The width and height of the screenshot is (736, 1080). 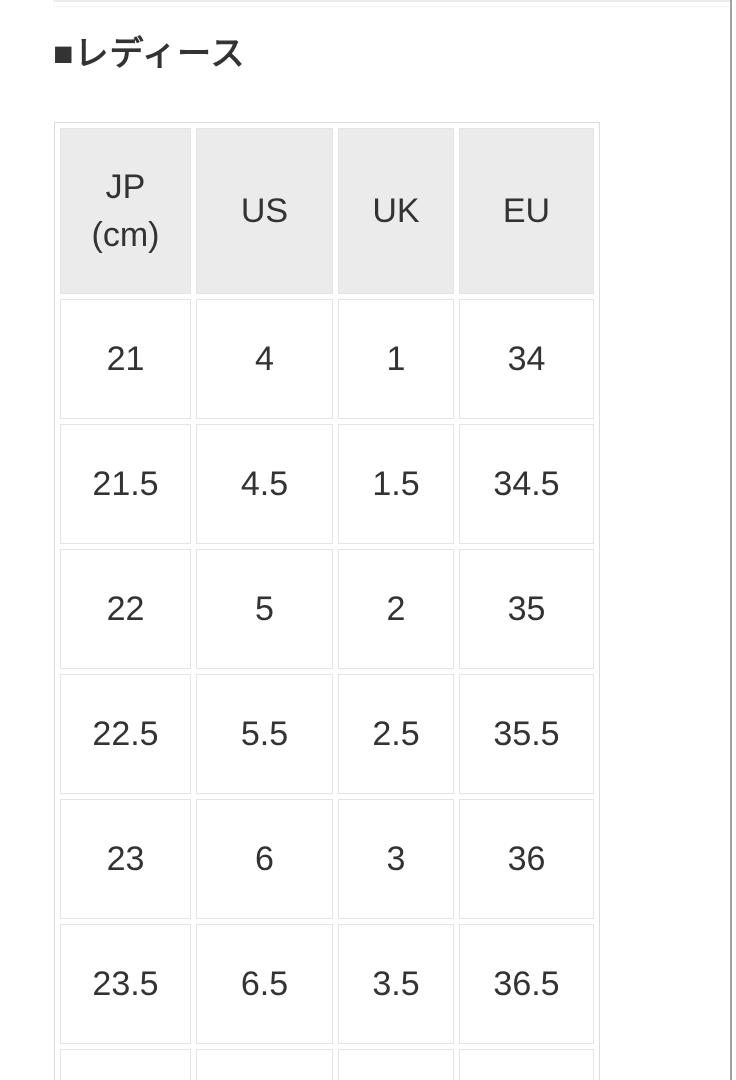 I want to click on size-cell-eu: 36.5, so click(x=526, y=984).